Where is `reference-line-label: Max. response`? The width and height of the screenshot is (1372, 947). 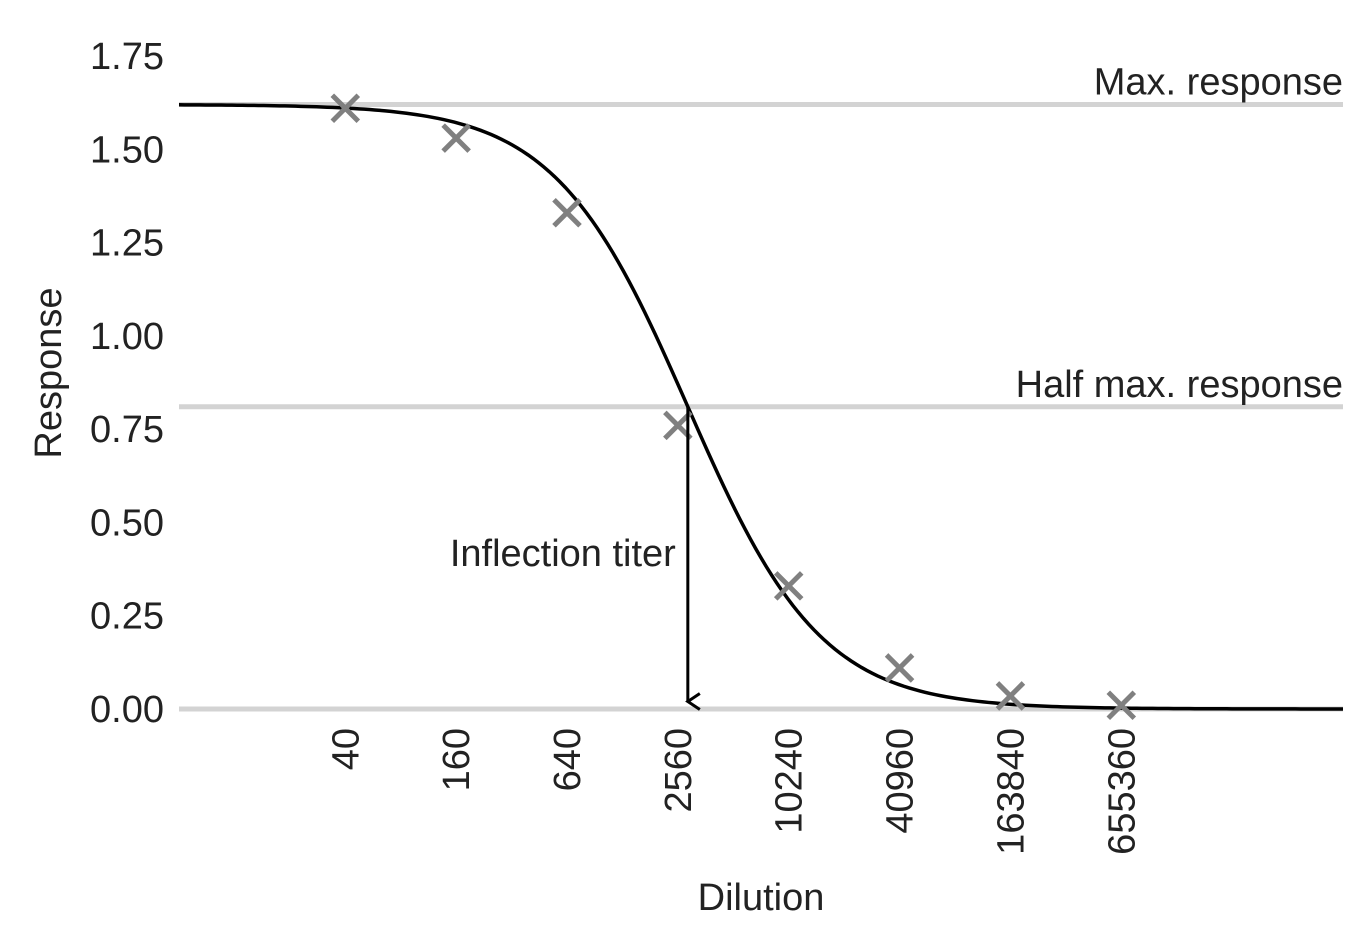 reference-line-label: Max. response is located at coordinates (1218, 83).